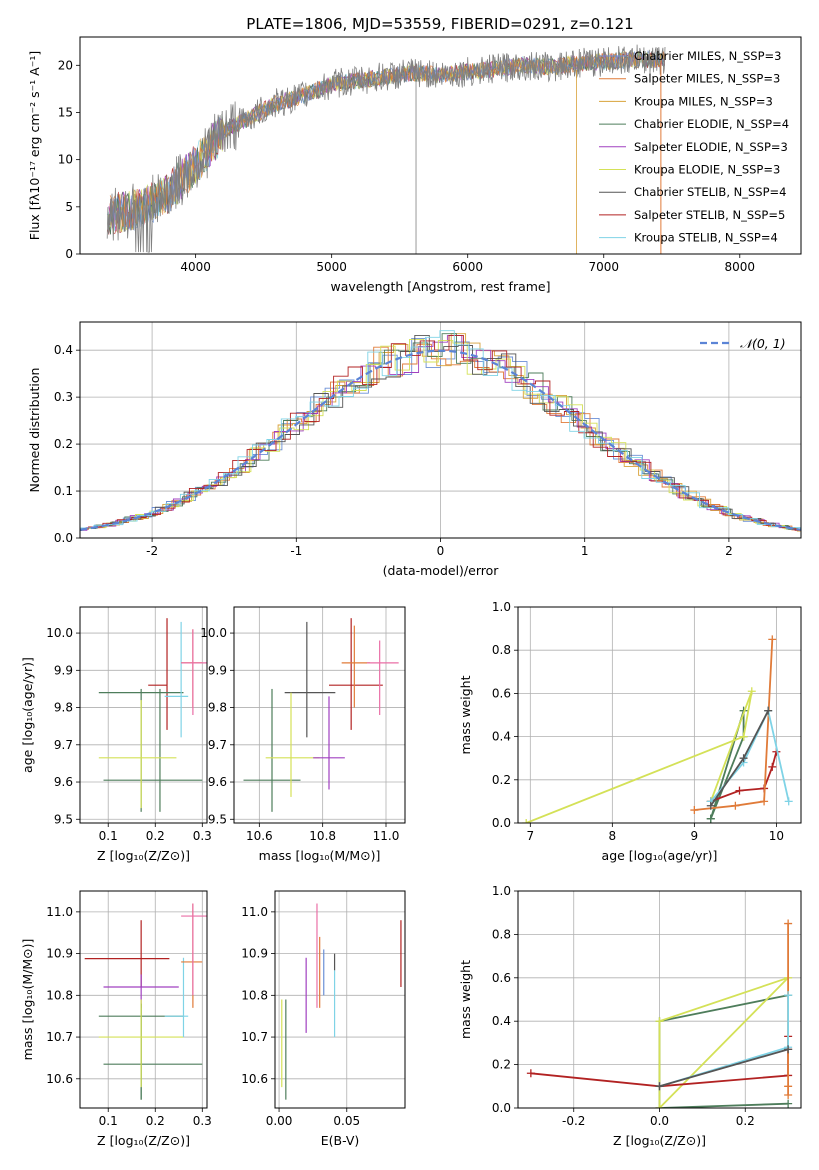  I want to click on x-tick-label: 11.0, so click(386, 836).